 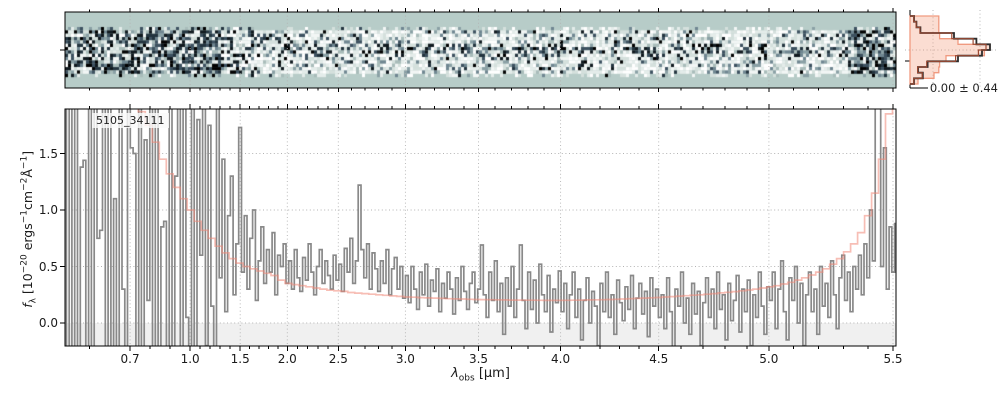 I want to click on histogram-stats-label: 0.00 ± 0.44, so click(x=963, y=88).